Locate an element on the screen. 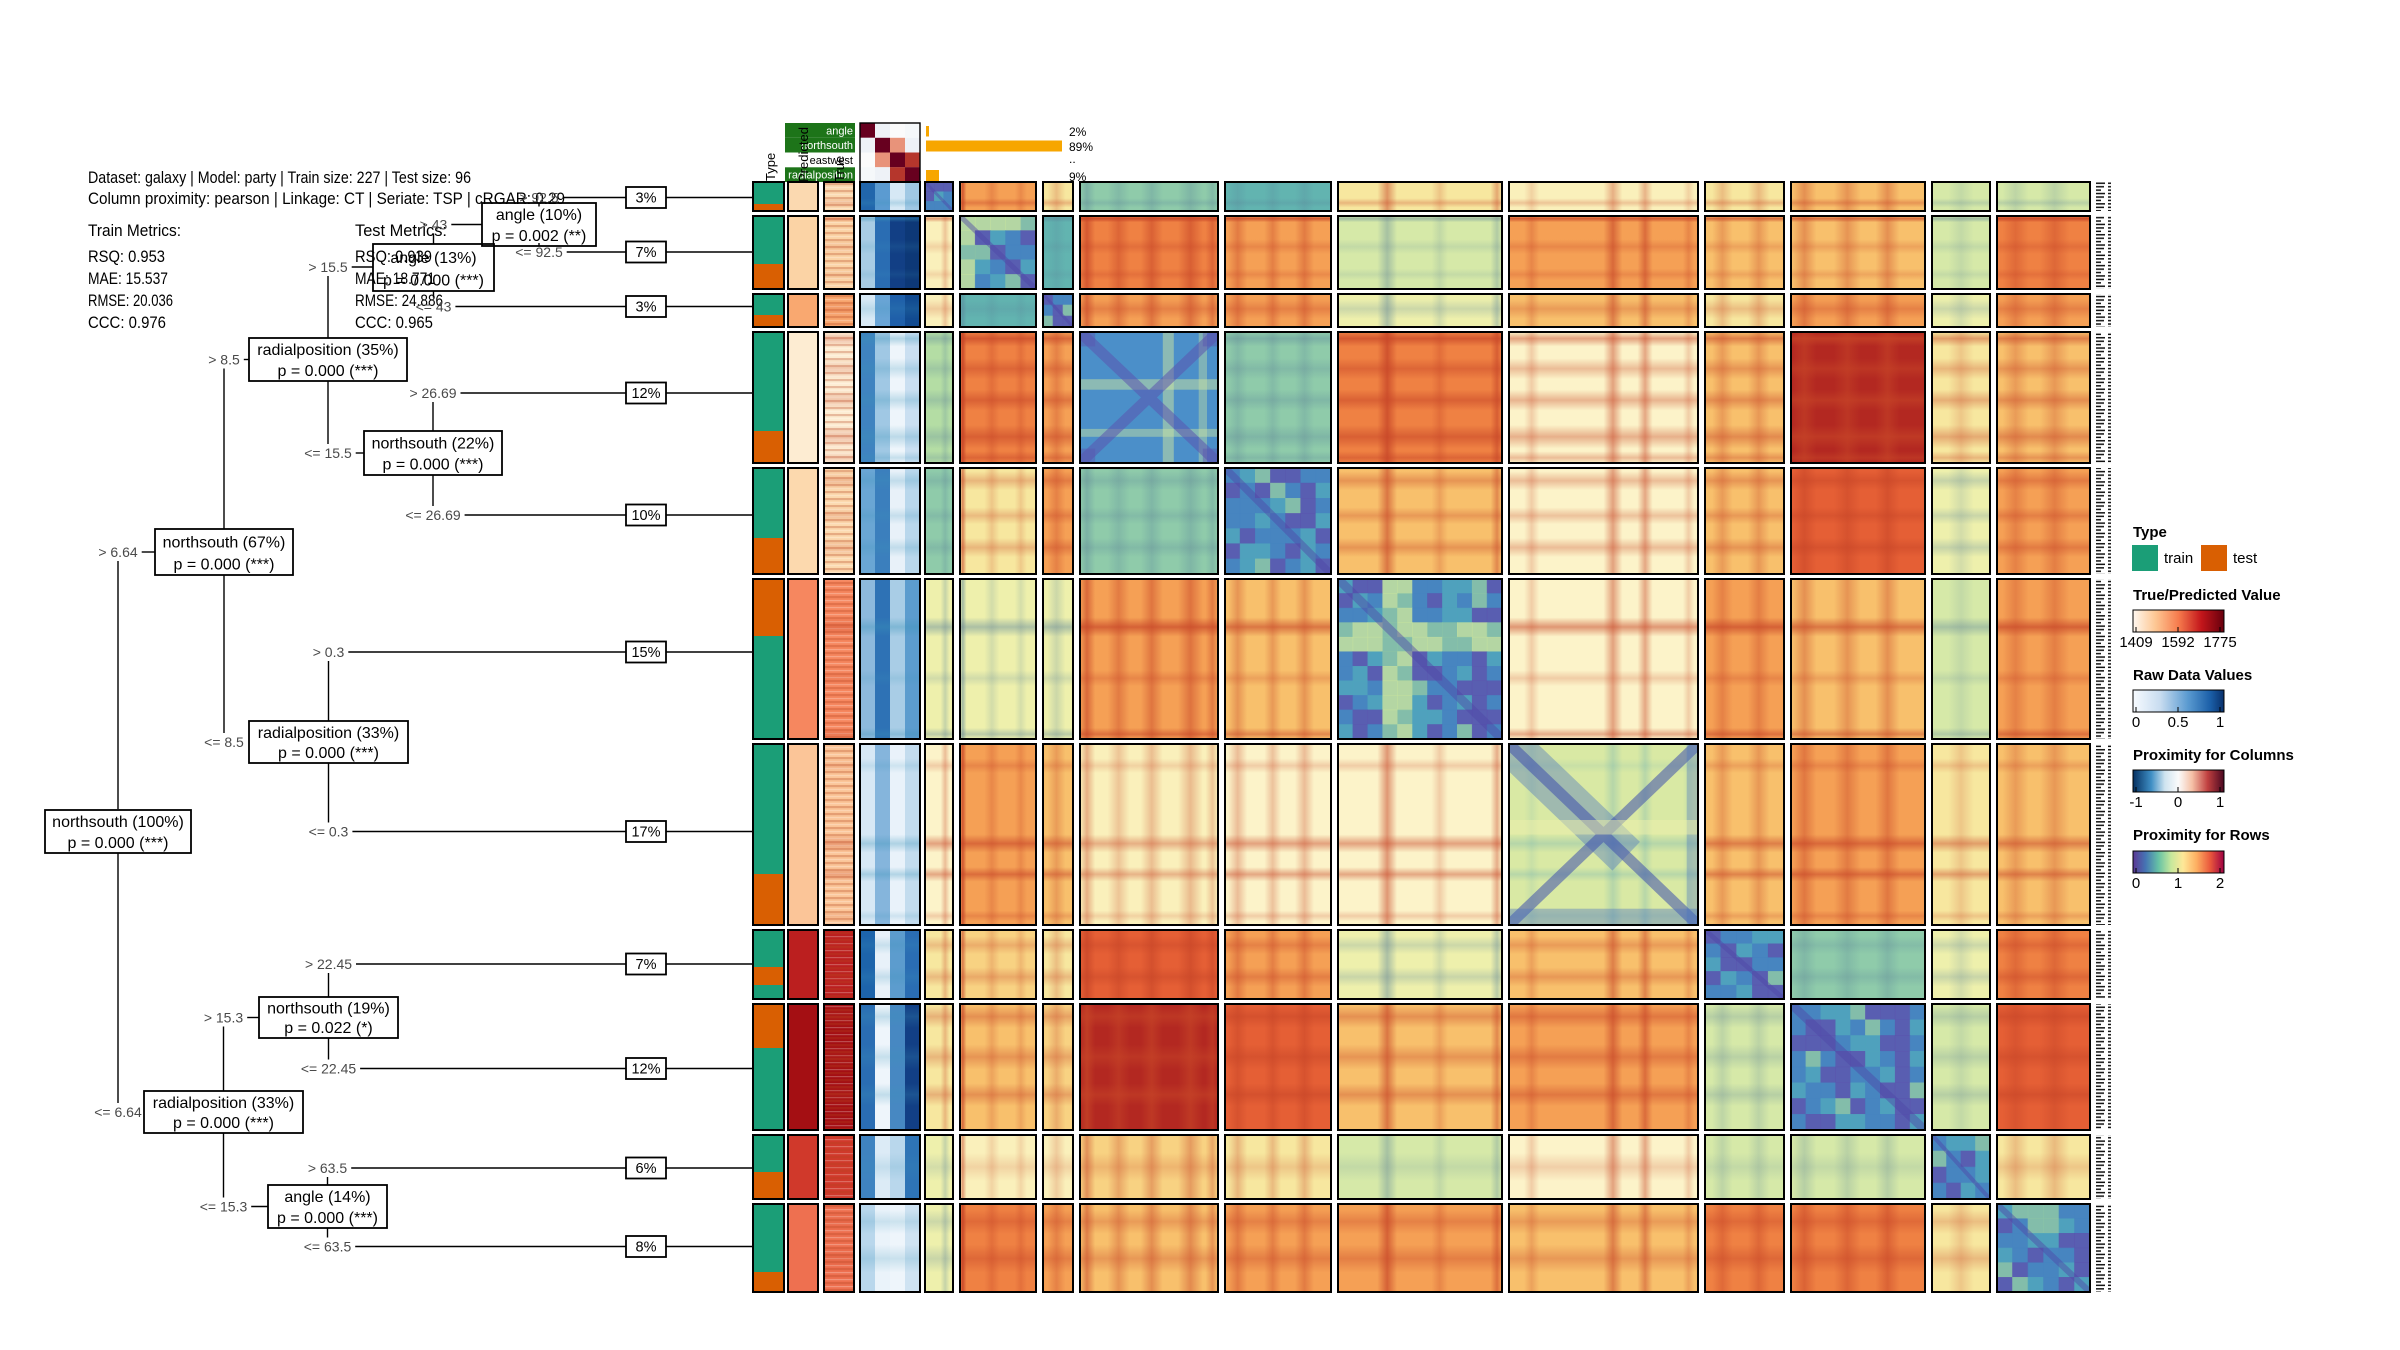 This screenshot has height=1350, width=2400. svg-text: radialposition is located at coordinates (820, 176).